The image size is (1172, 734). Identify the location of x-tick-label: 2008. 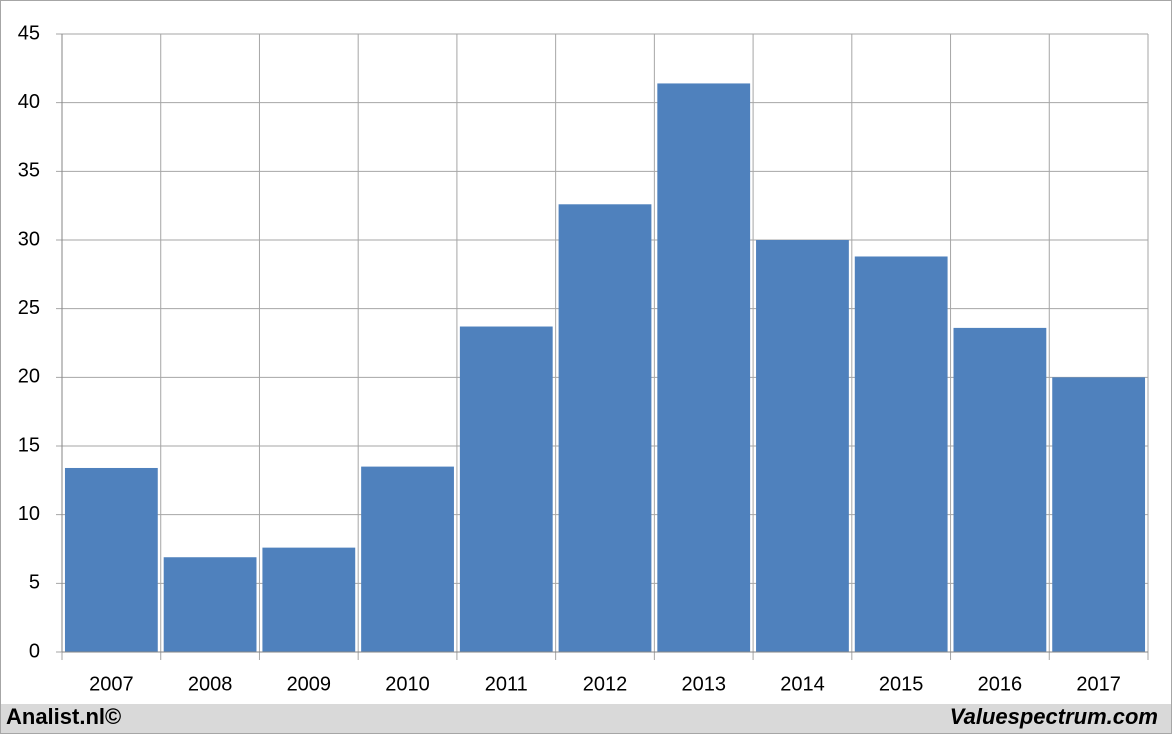
(210, 684).